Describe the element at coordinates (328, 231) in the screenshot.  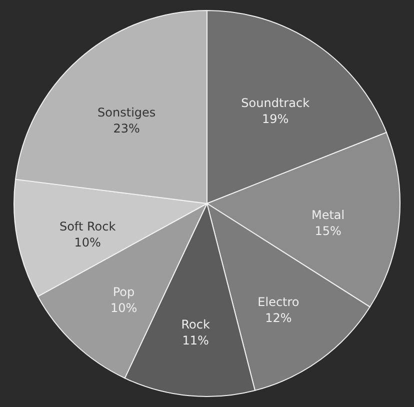
I see `data-label: 15%` at that location.